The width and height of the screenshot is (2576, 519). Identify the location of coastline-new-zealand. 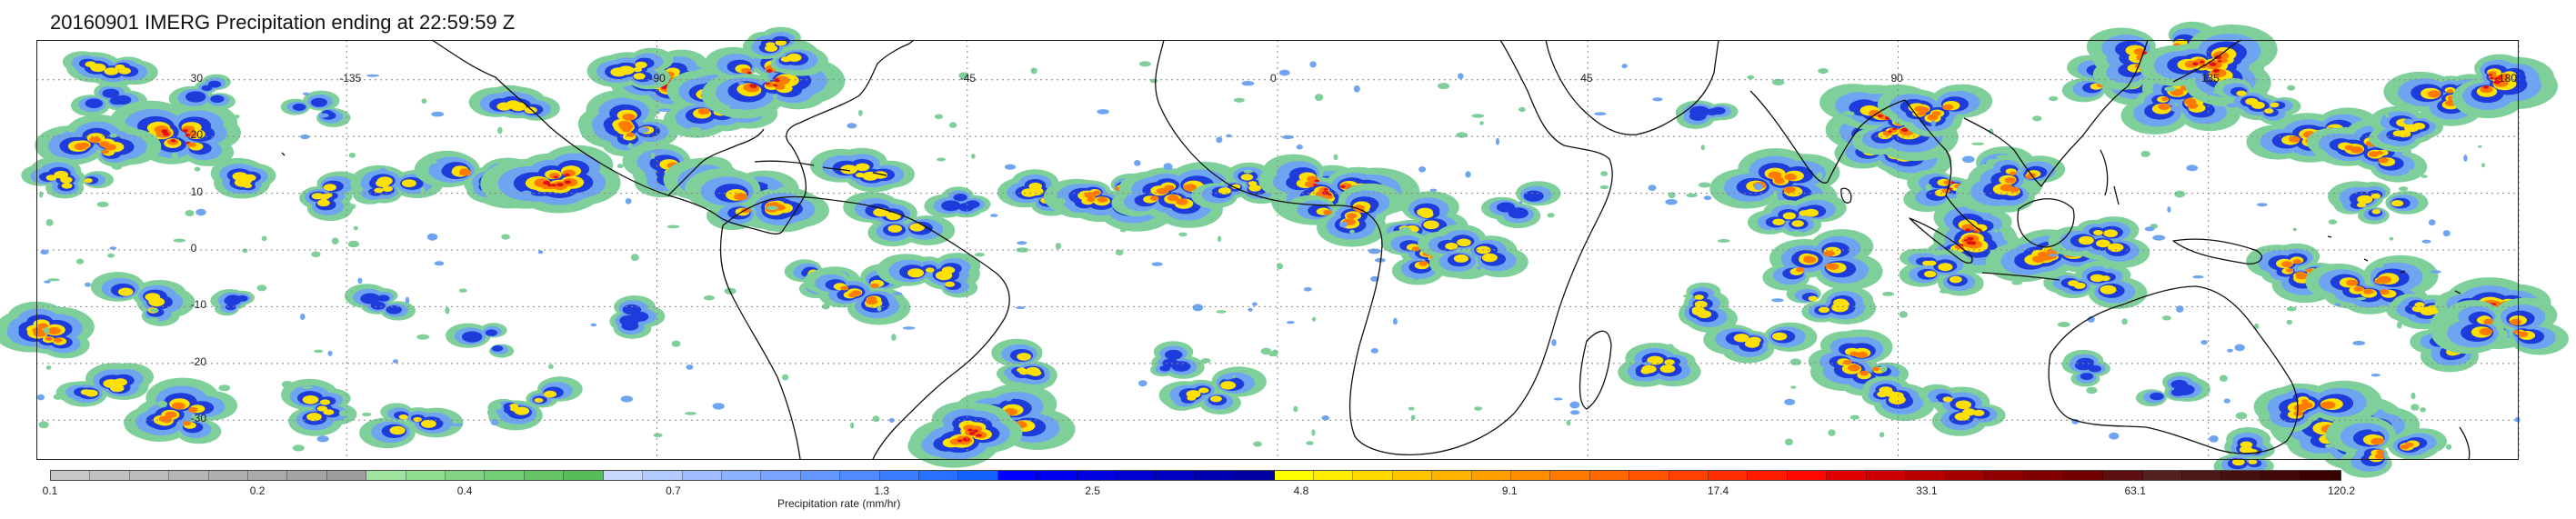
(2465, 443).